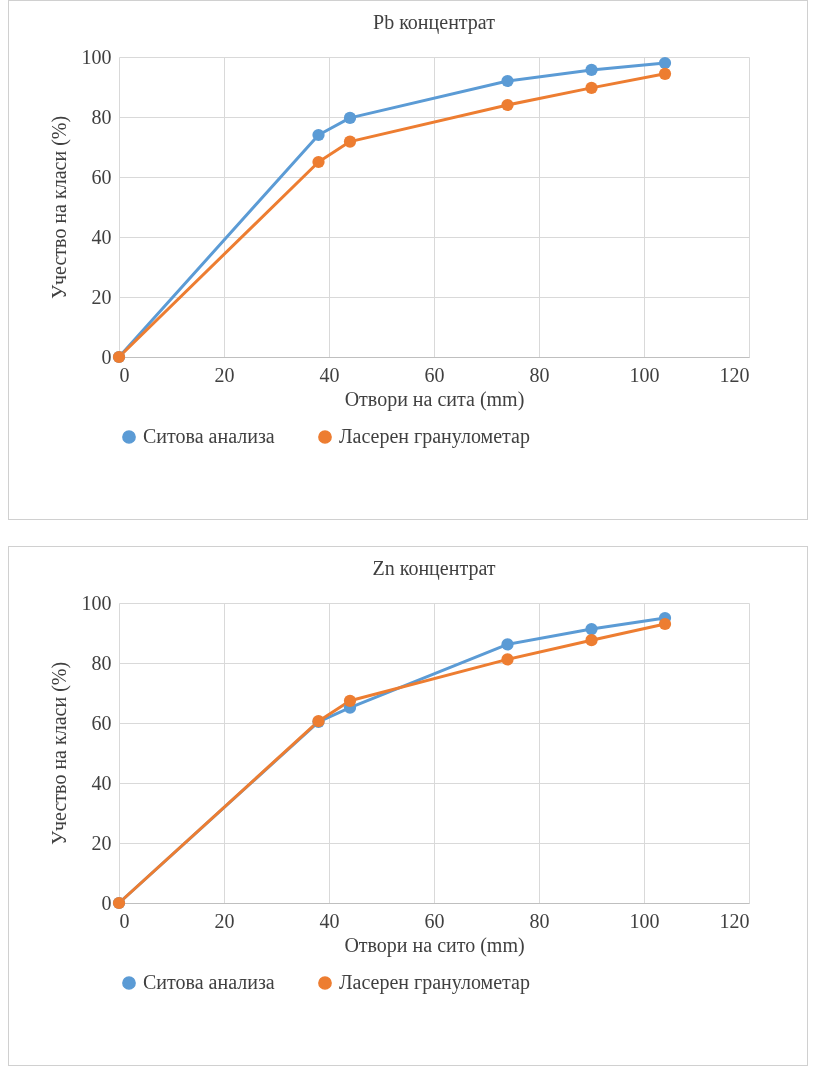  Describe the element at coordinates (434, 22) in the screenshot. I see `chart-title: Pb концентрат` at that location.